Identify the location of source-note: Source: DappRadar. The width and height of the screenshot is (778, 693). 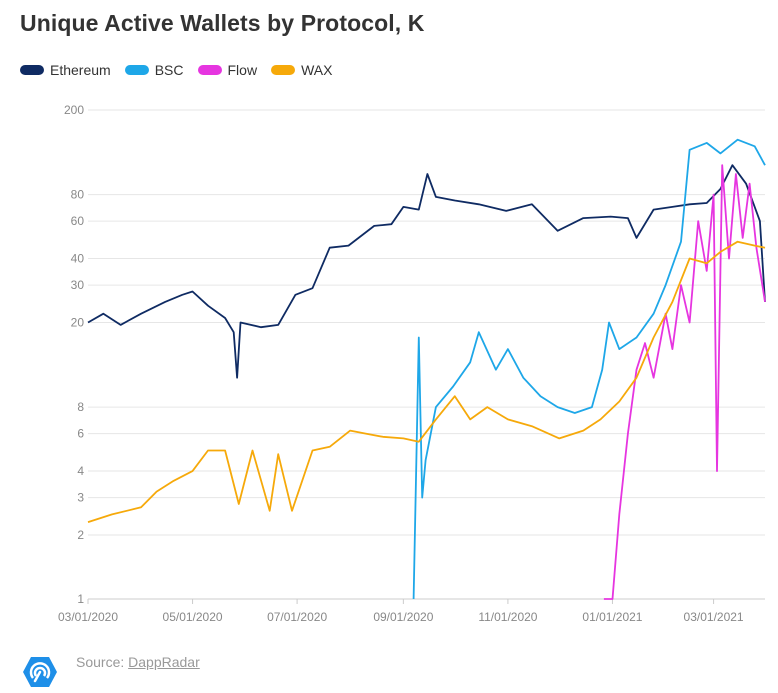
(138, 662).